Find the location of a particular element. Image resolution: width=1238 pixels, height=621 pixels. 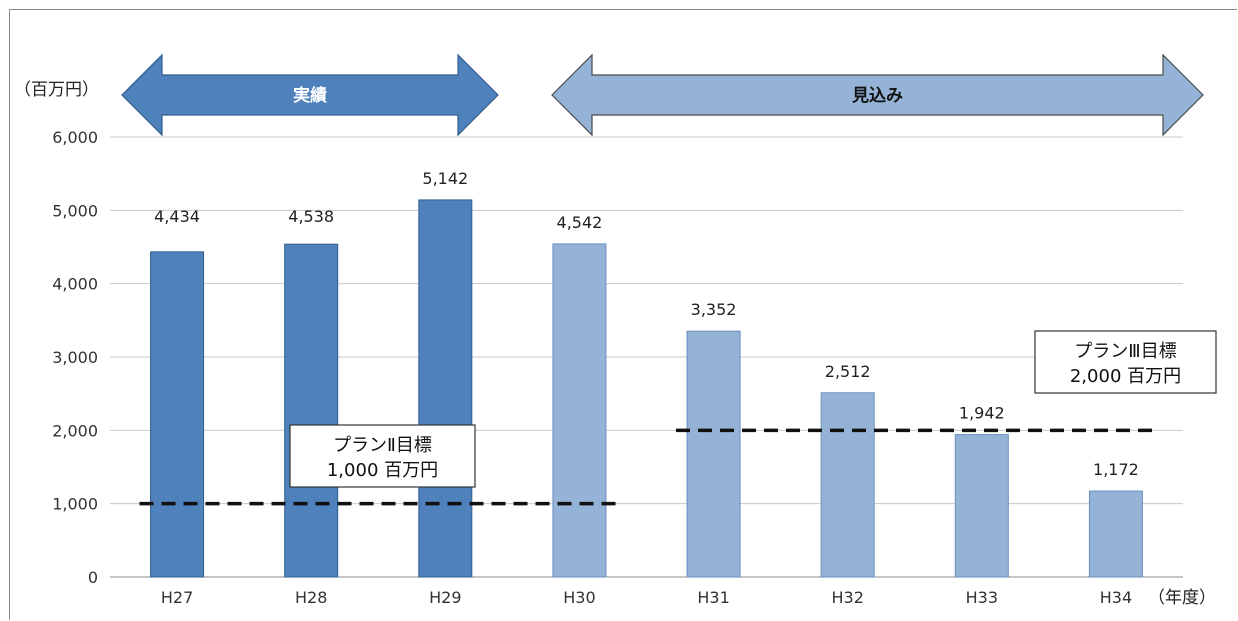

x-axis-unit-label: （年度） is located at coordinates (1182, 598).